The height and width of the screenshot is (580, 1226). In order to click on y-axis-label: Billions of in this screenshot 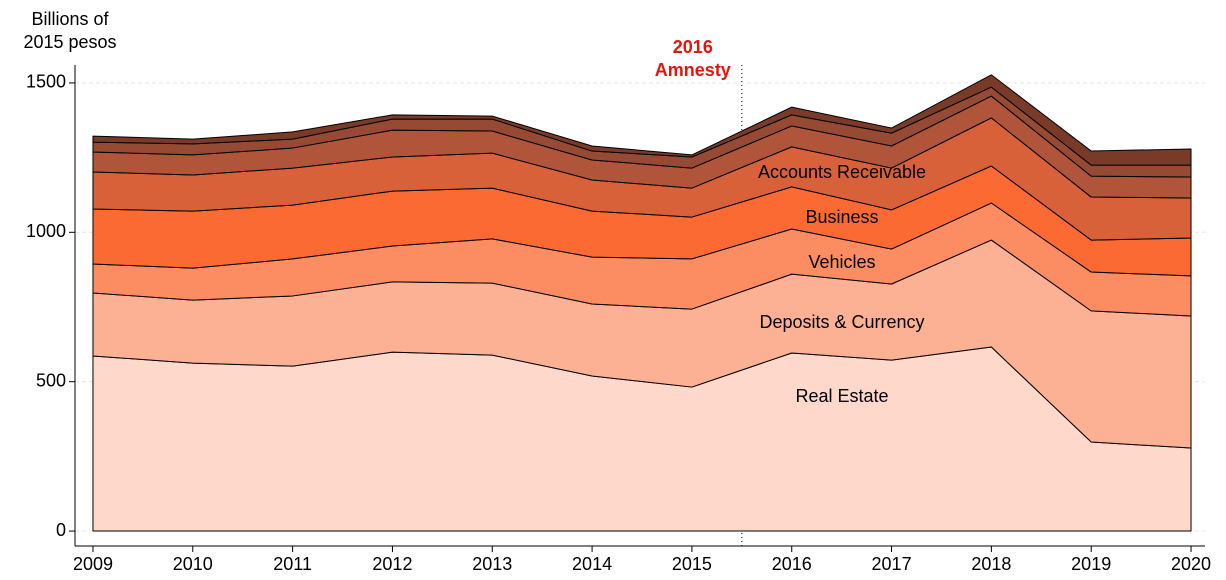, I will do `click(70, 19)`.